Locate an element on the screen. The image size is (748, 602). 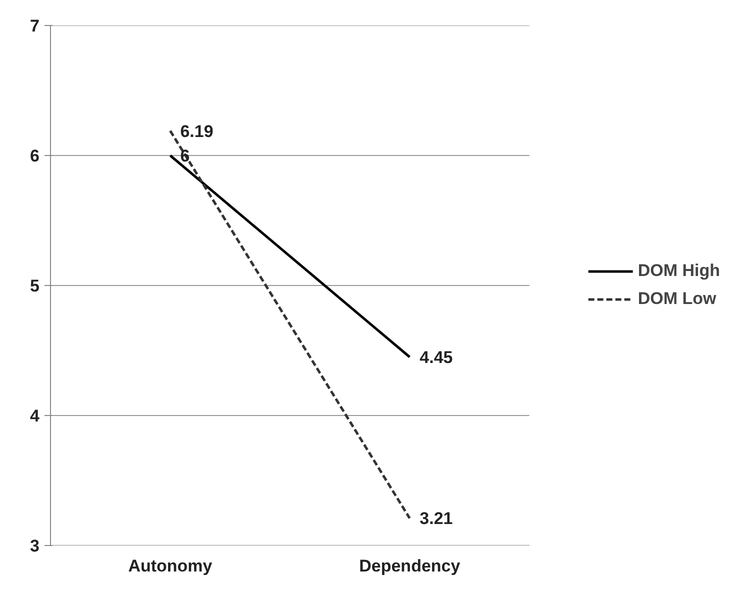
y-tick-label: 5 is located at coordinates (35, 286).